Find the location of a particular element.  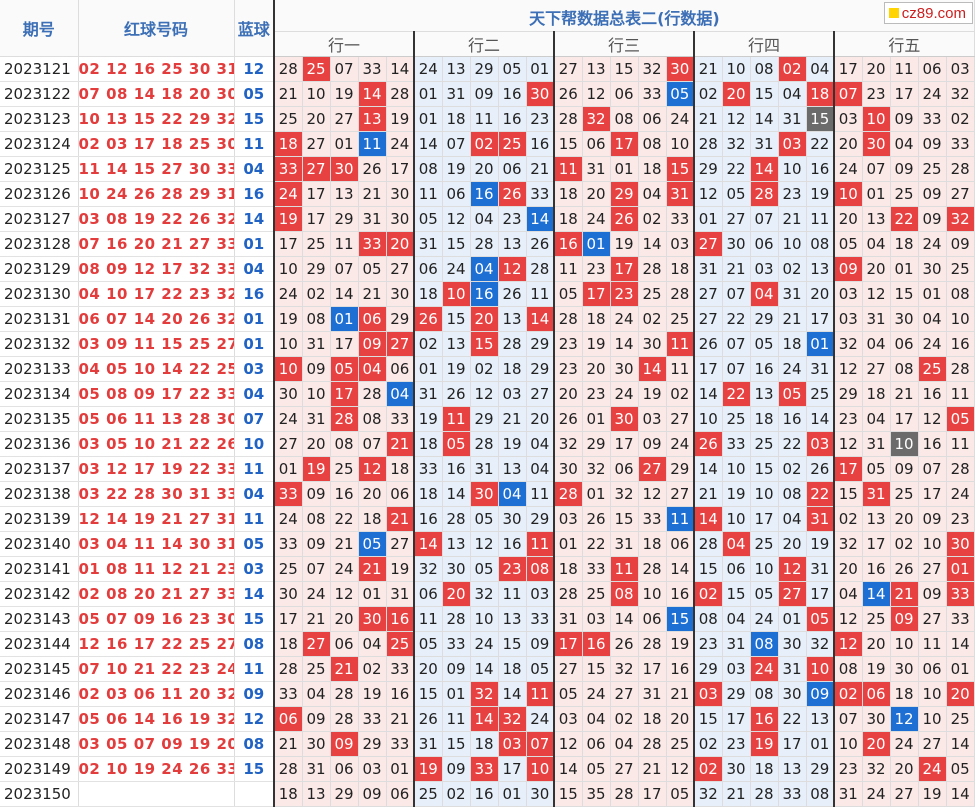

blue-ball-cell: 04 is located at coordinates (254, 394).